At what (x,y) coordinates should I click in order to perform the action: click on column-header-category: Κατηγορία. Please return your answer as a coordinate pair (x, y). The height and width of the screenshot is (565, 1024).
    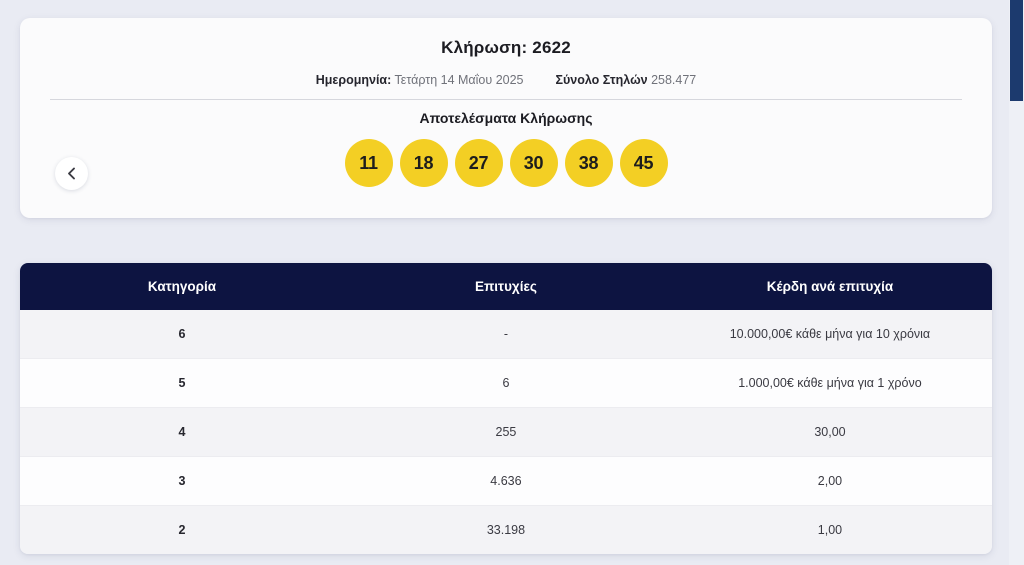
    Looking at the image, I should click on (182, 286).